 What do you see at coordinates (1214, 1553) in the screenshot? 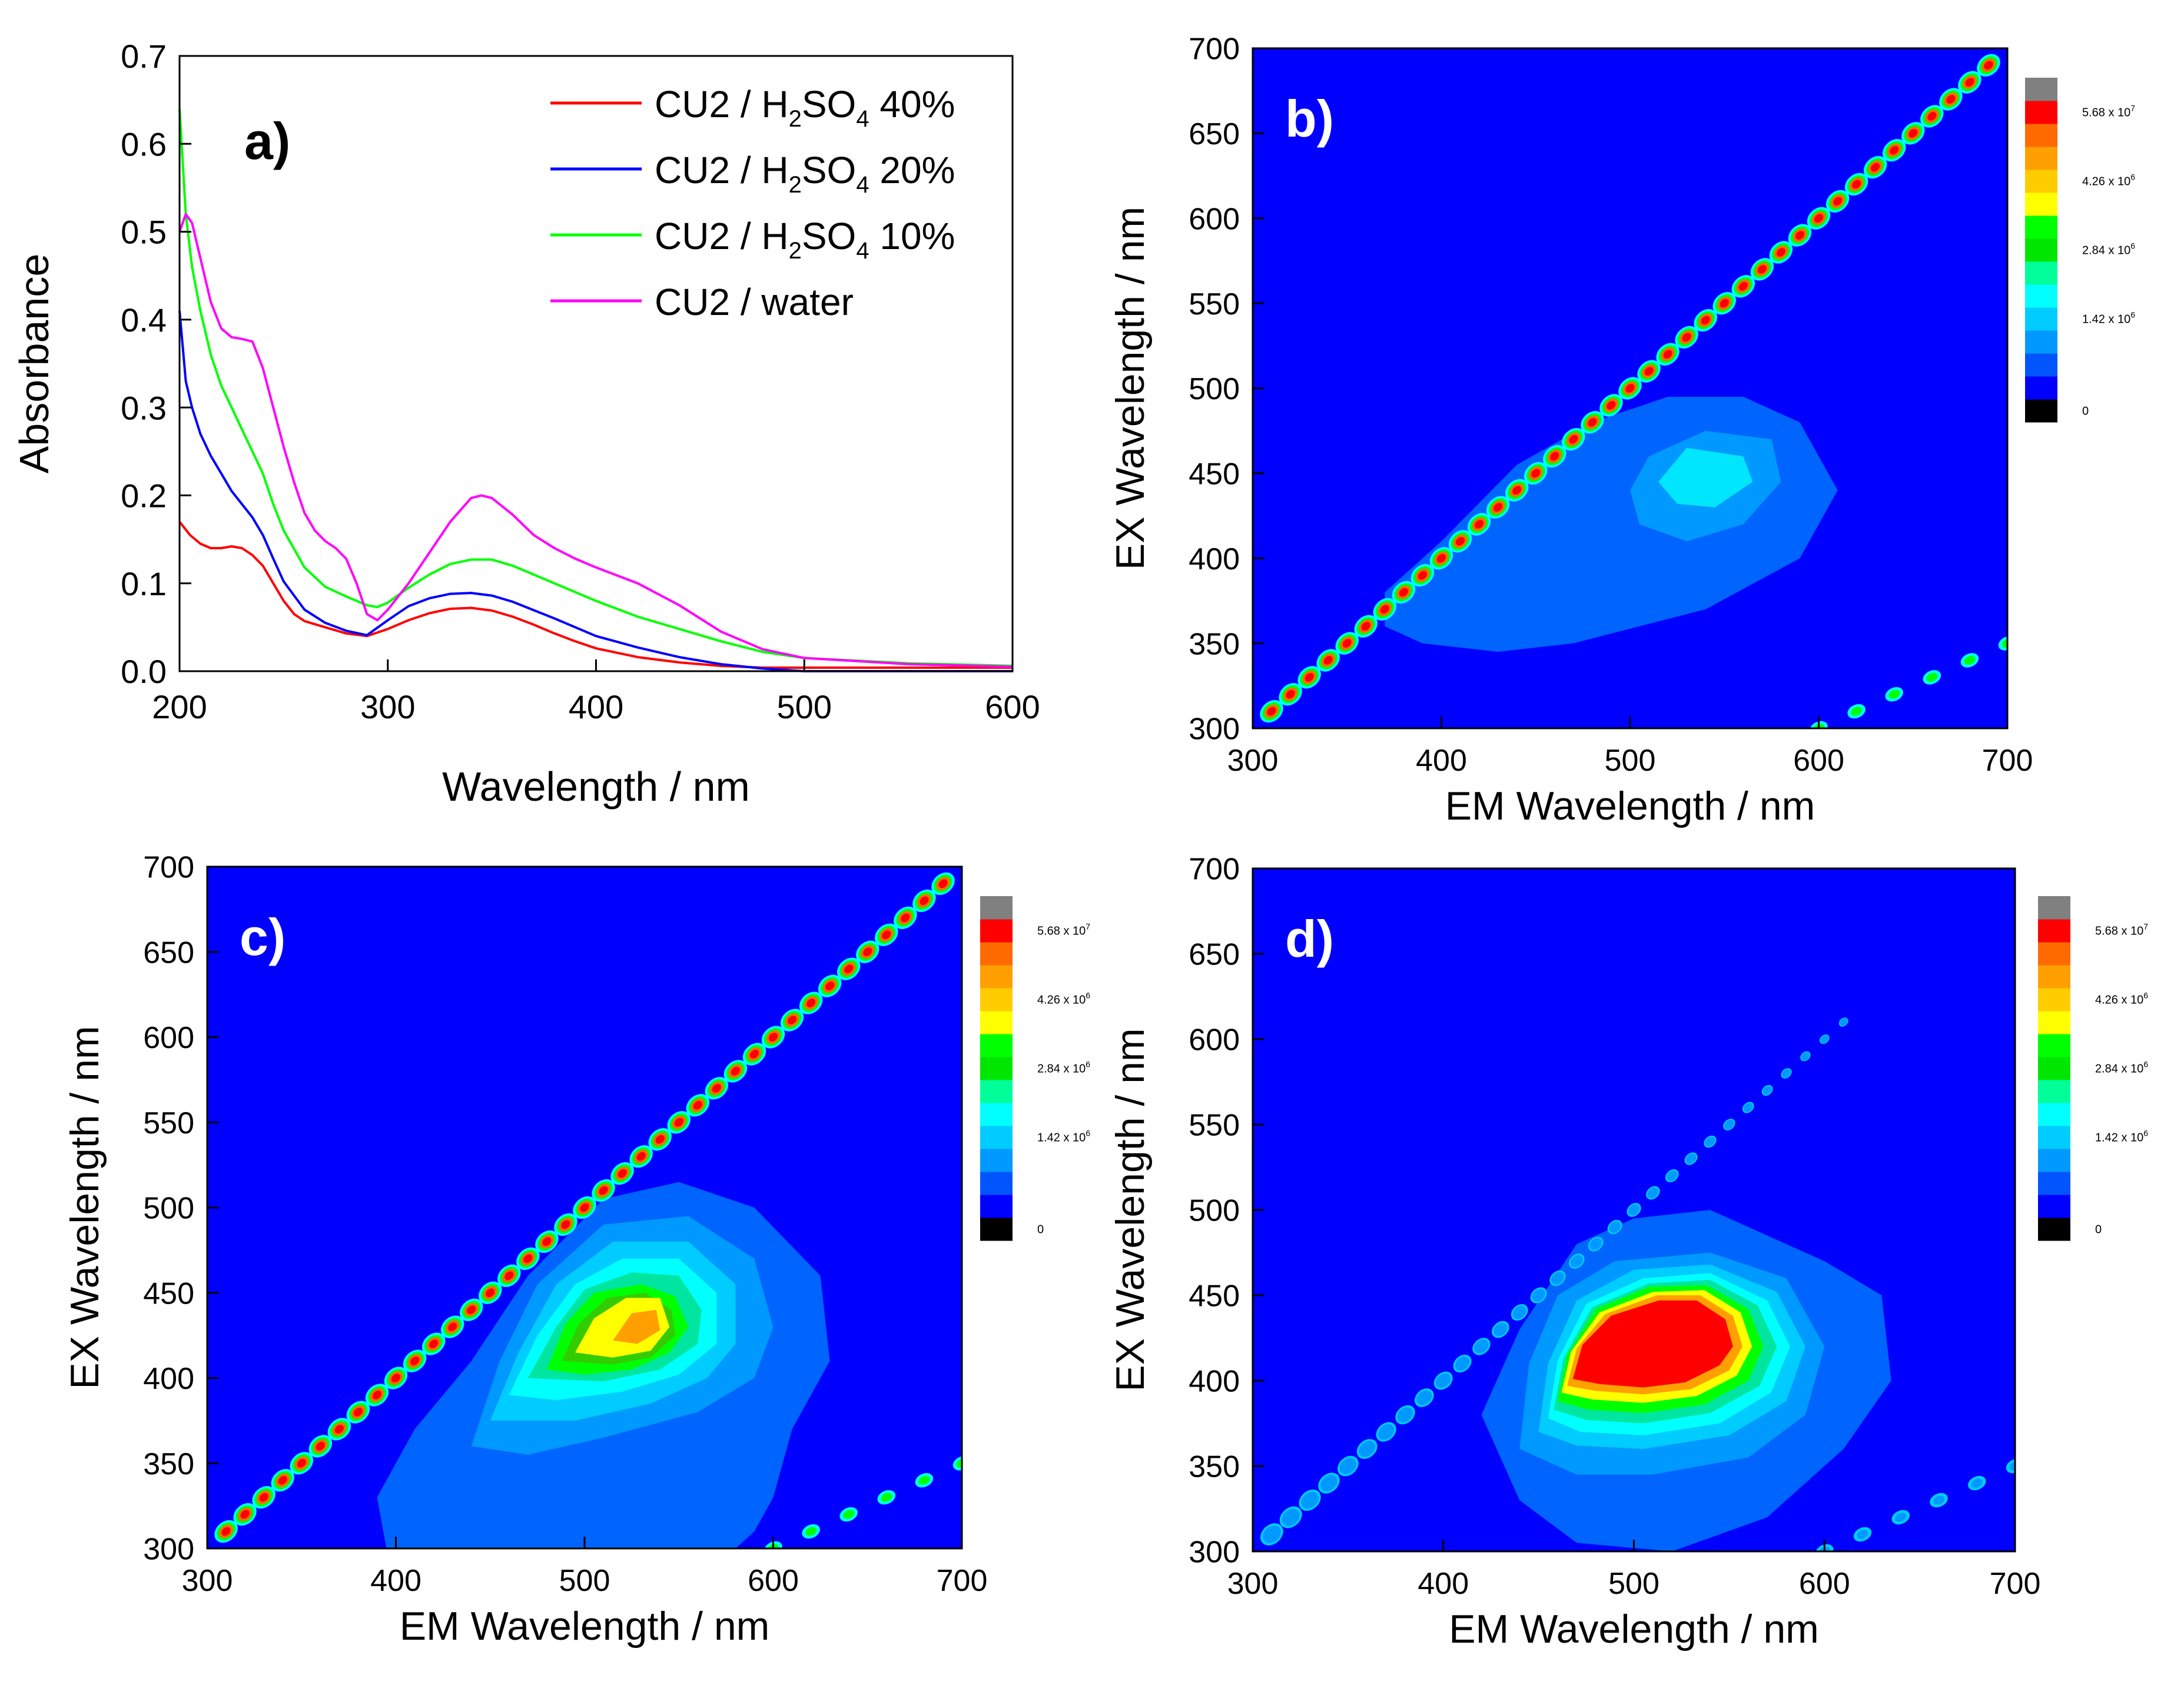
I see `y-tick-label: 300` at bounding box center [1214, 1553].